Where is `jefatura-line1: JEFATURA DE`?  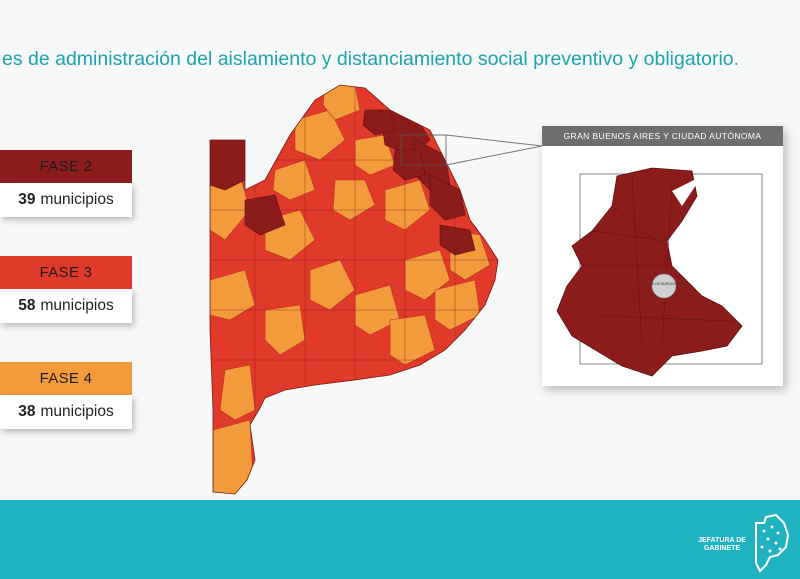
jefatura-line1: JEFATURA DE is located at coordinates (722, 540).